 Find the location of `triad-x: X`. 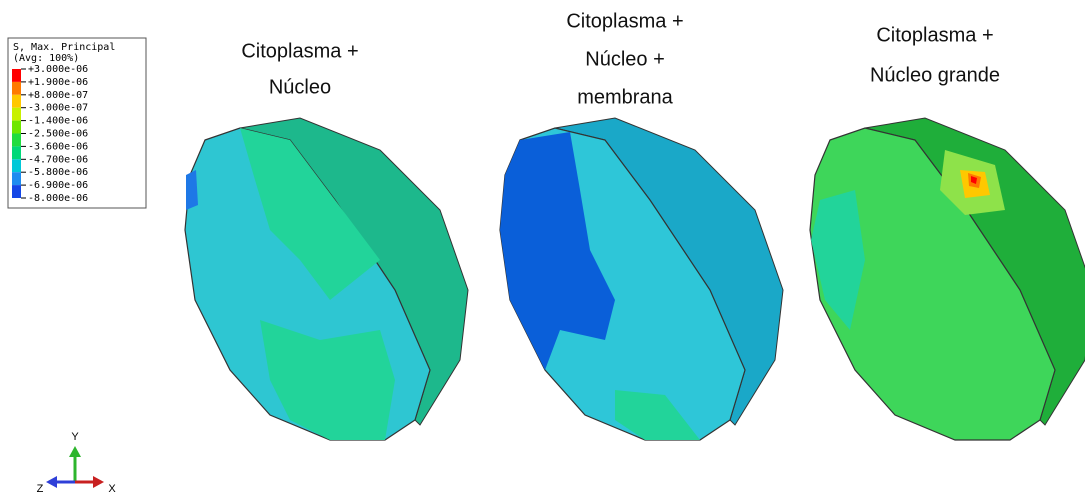

triad-x: X is located at coordinates (112, 489).